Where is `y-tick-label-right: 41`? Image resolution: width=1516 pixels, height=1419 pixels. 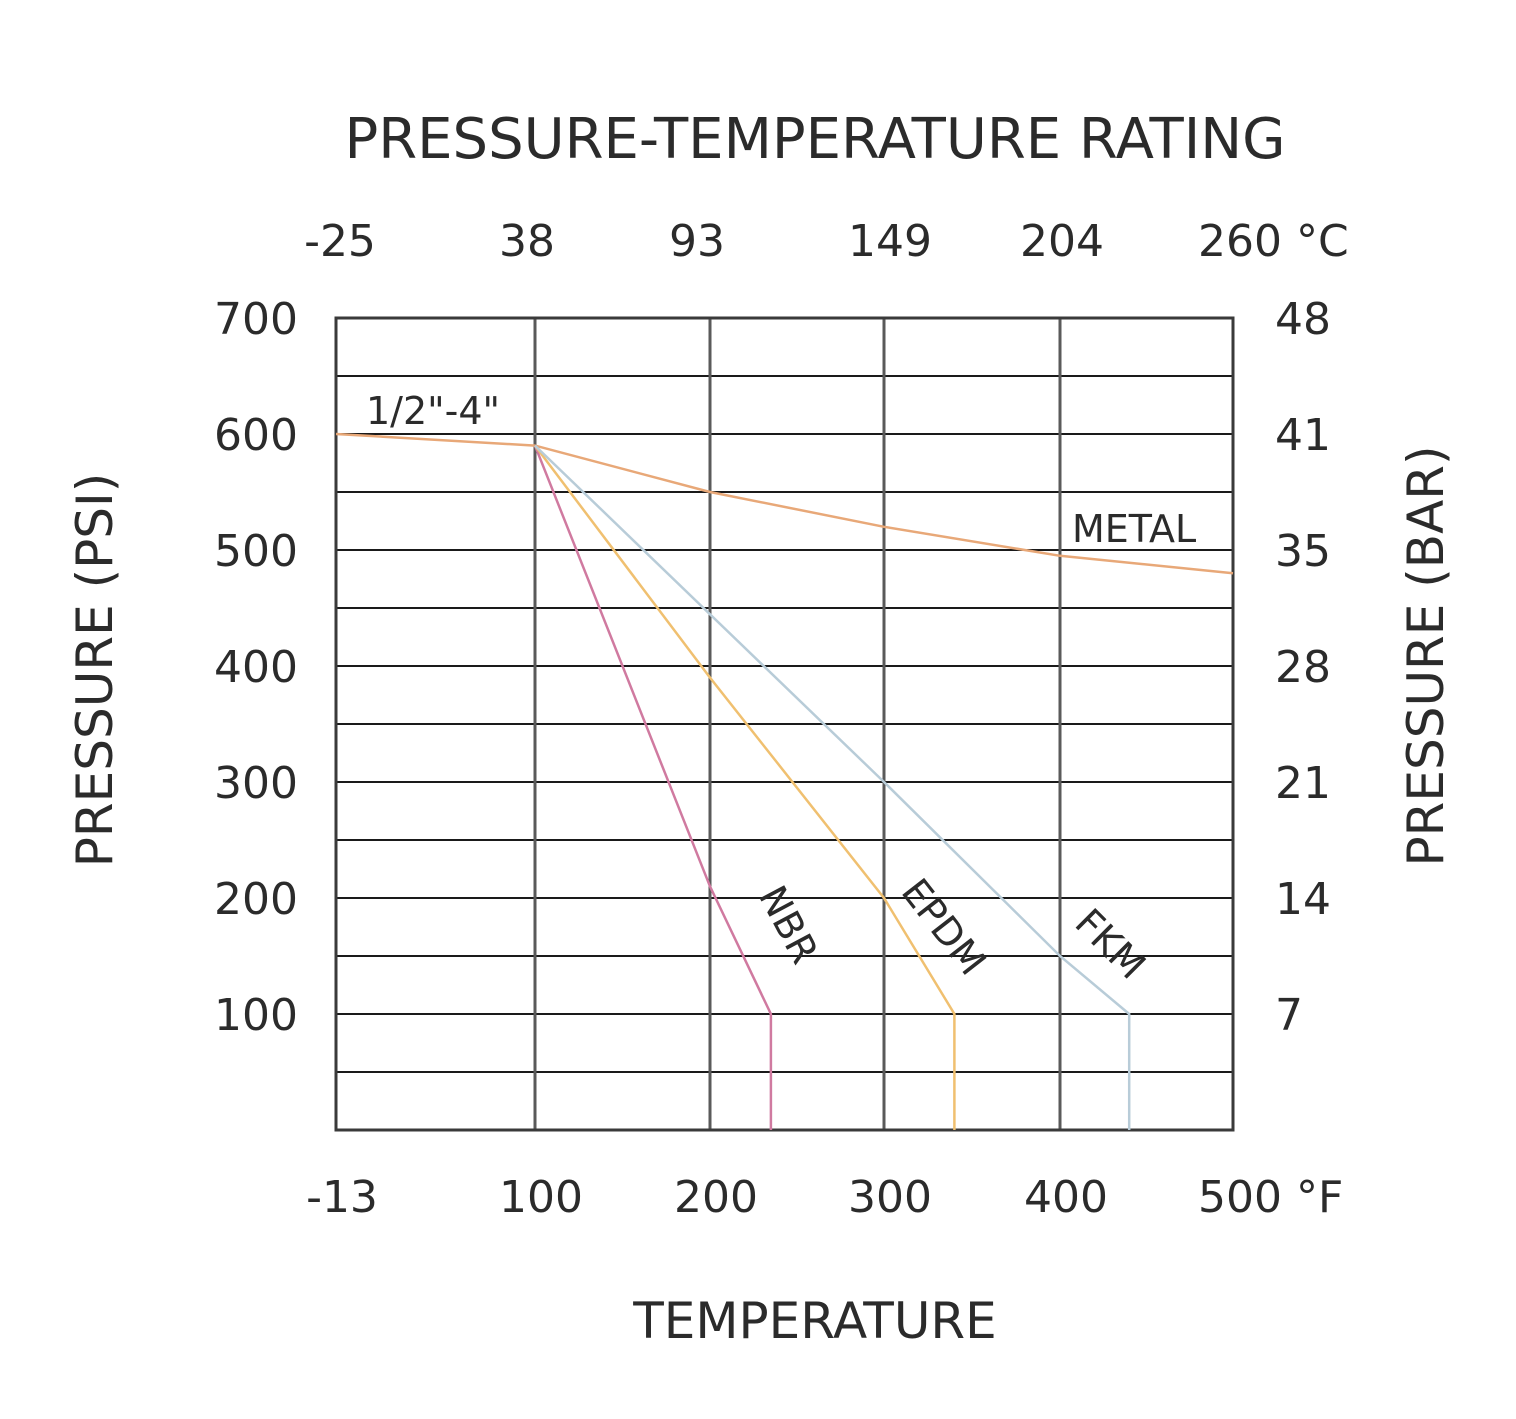
y-tick-label-right: 41 is located at coordinates (1303, 435).